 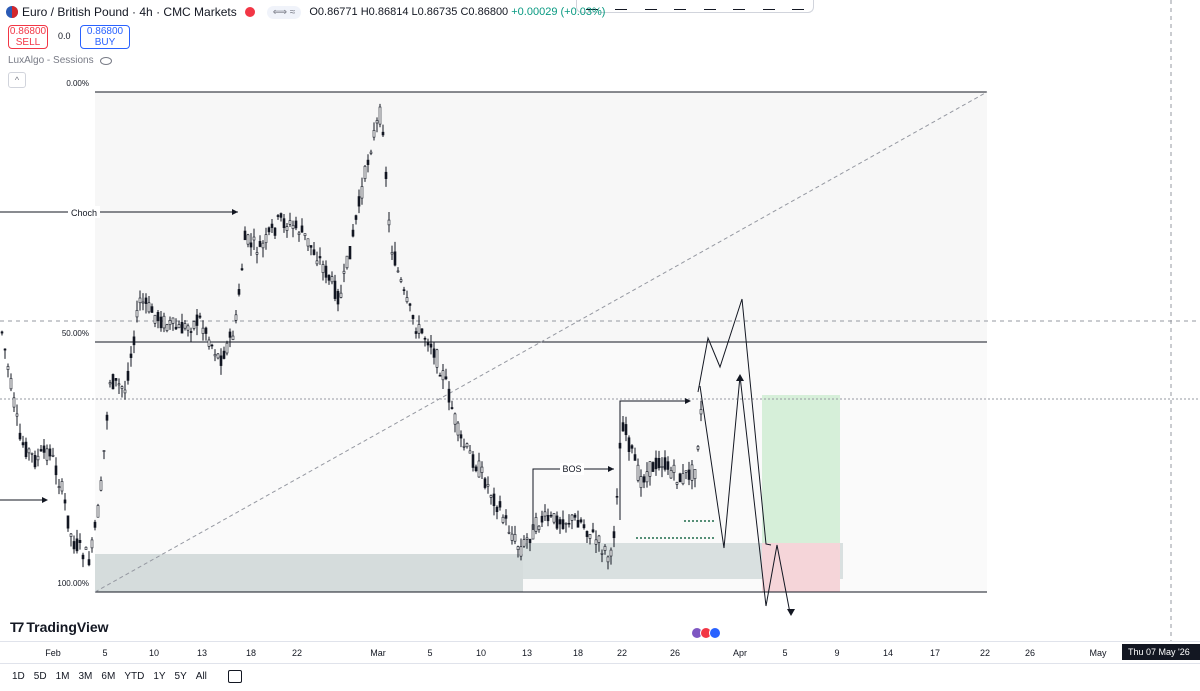 What do you see at coordinates (105, 60) in the screenshot?
I see `visibility-eye-icon` at bounding box center [105, 60].